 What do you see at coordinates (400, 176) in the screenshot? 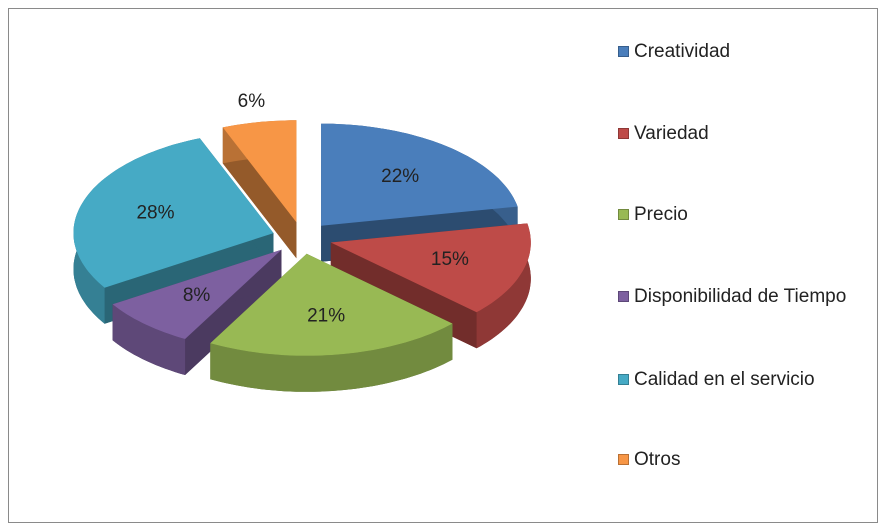
I see `data-label: 22%` at bounding box center [400, 176].